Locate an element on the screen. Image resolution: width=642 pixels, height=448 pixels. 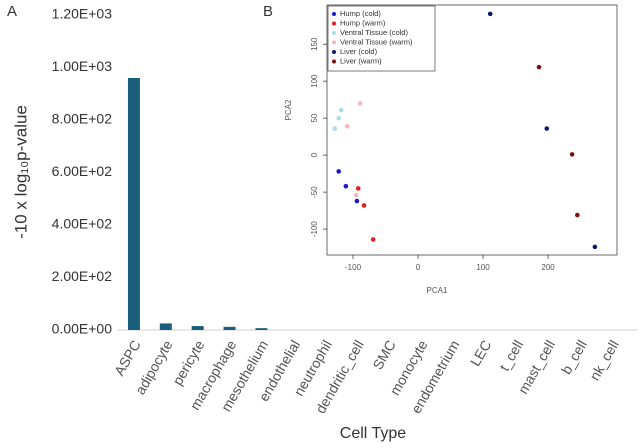
legend-label: Liver (cold) is located at coordinates (359, 51).